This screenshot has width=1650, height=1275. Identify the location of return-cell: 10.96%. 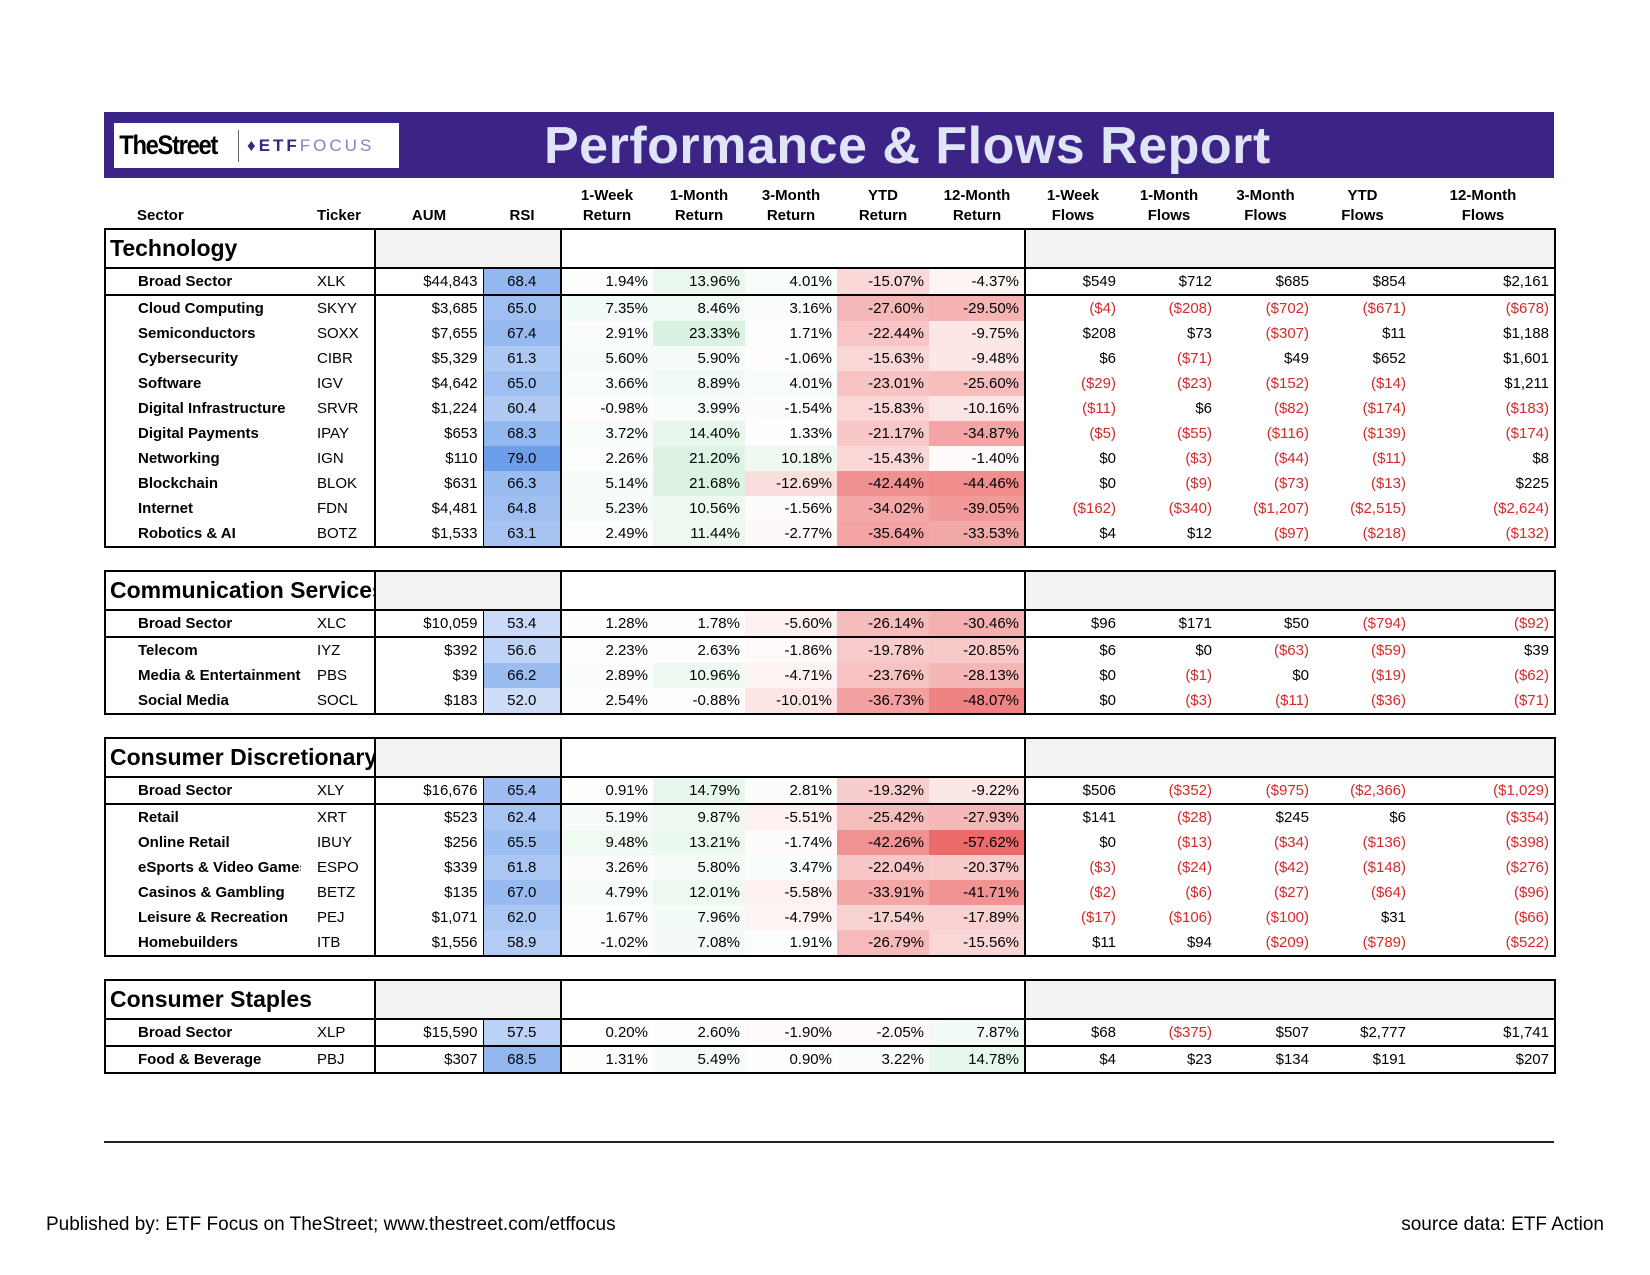
(699, 675).